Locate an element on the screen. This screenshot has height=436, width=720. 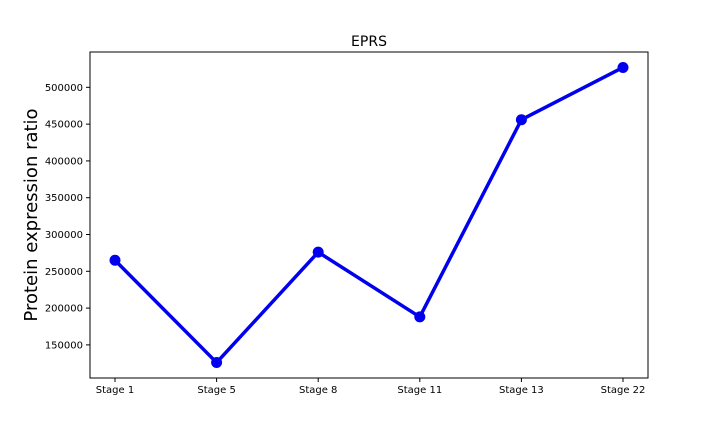
x-tick-label: Stage 13 is located at coordinates (521, 390).